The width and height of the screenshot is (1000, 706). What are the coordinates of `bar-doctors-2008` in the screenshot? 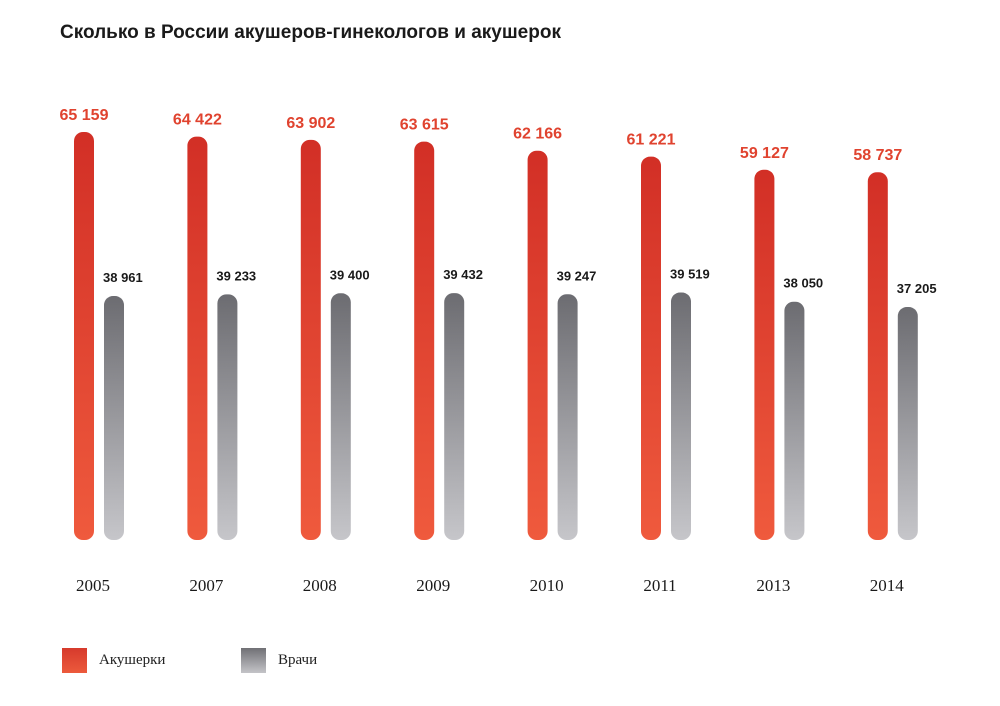 It's located at (340, 416).